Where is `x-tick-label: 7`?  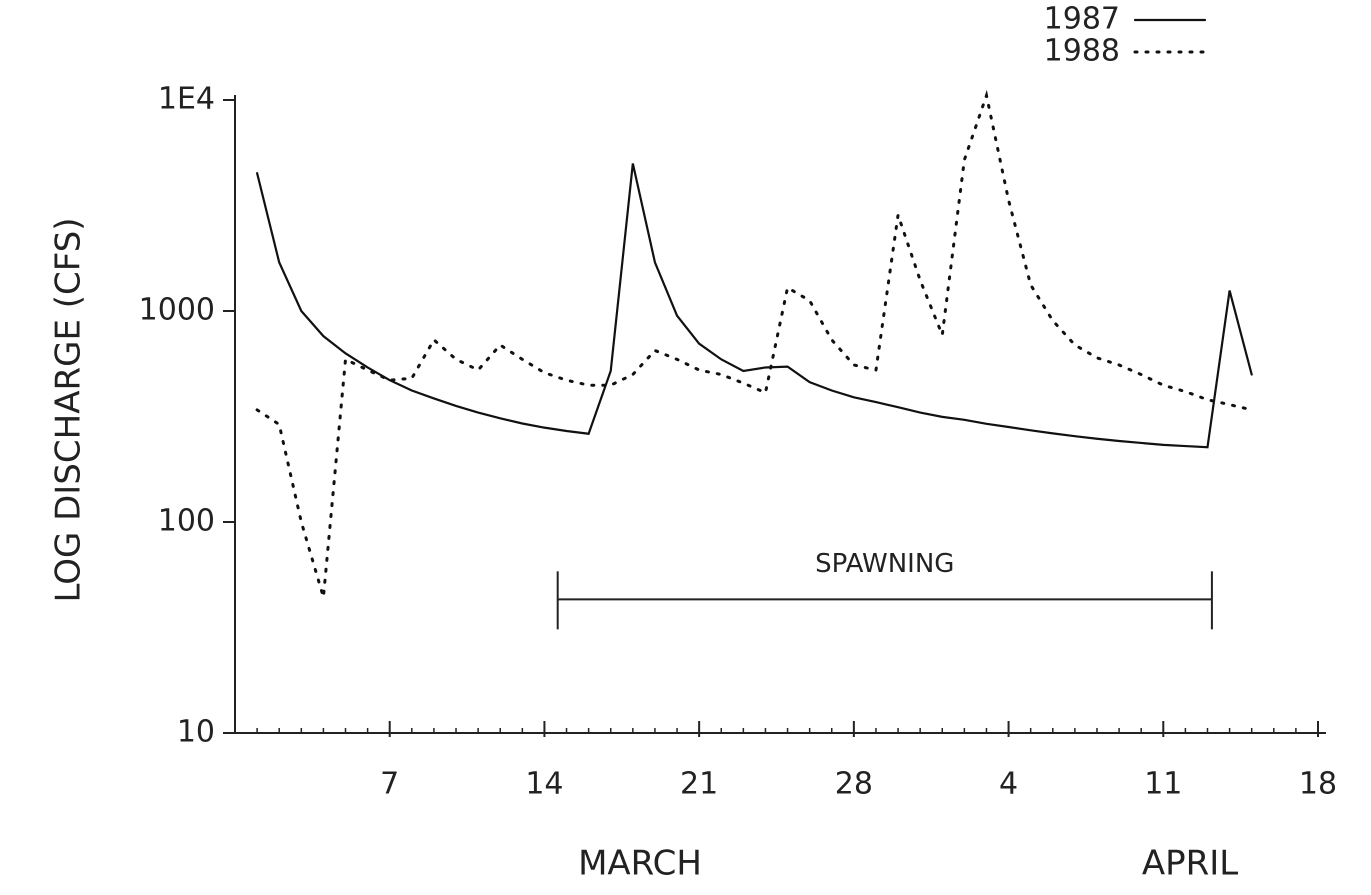
x-tick-label: 7 is located at coordinates (389, 784).